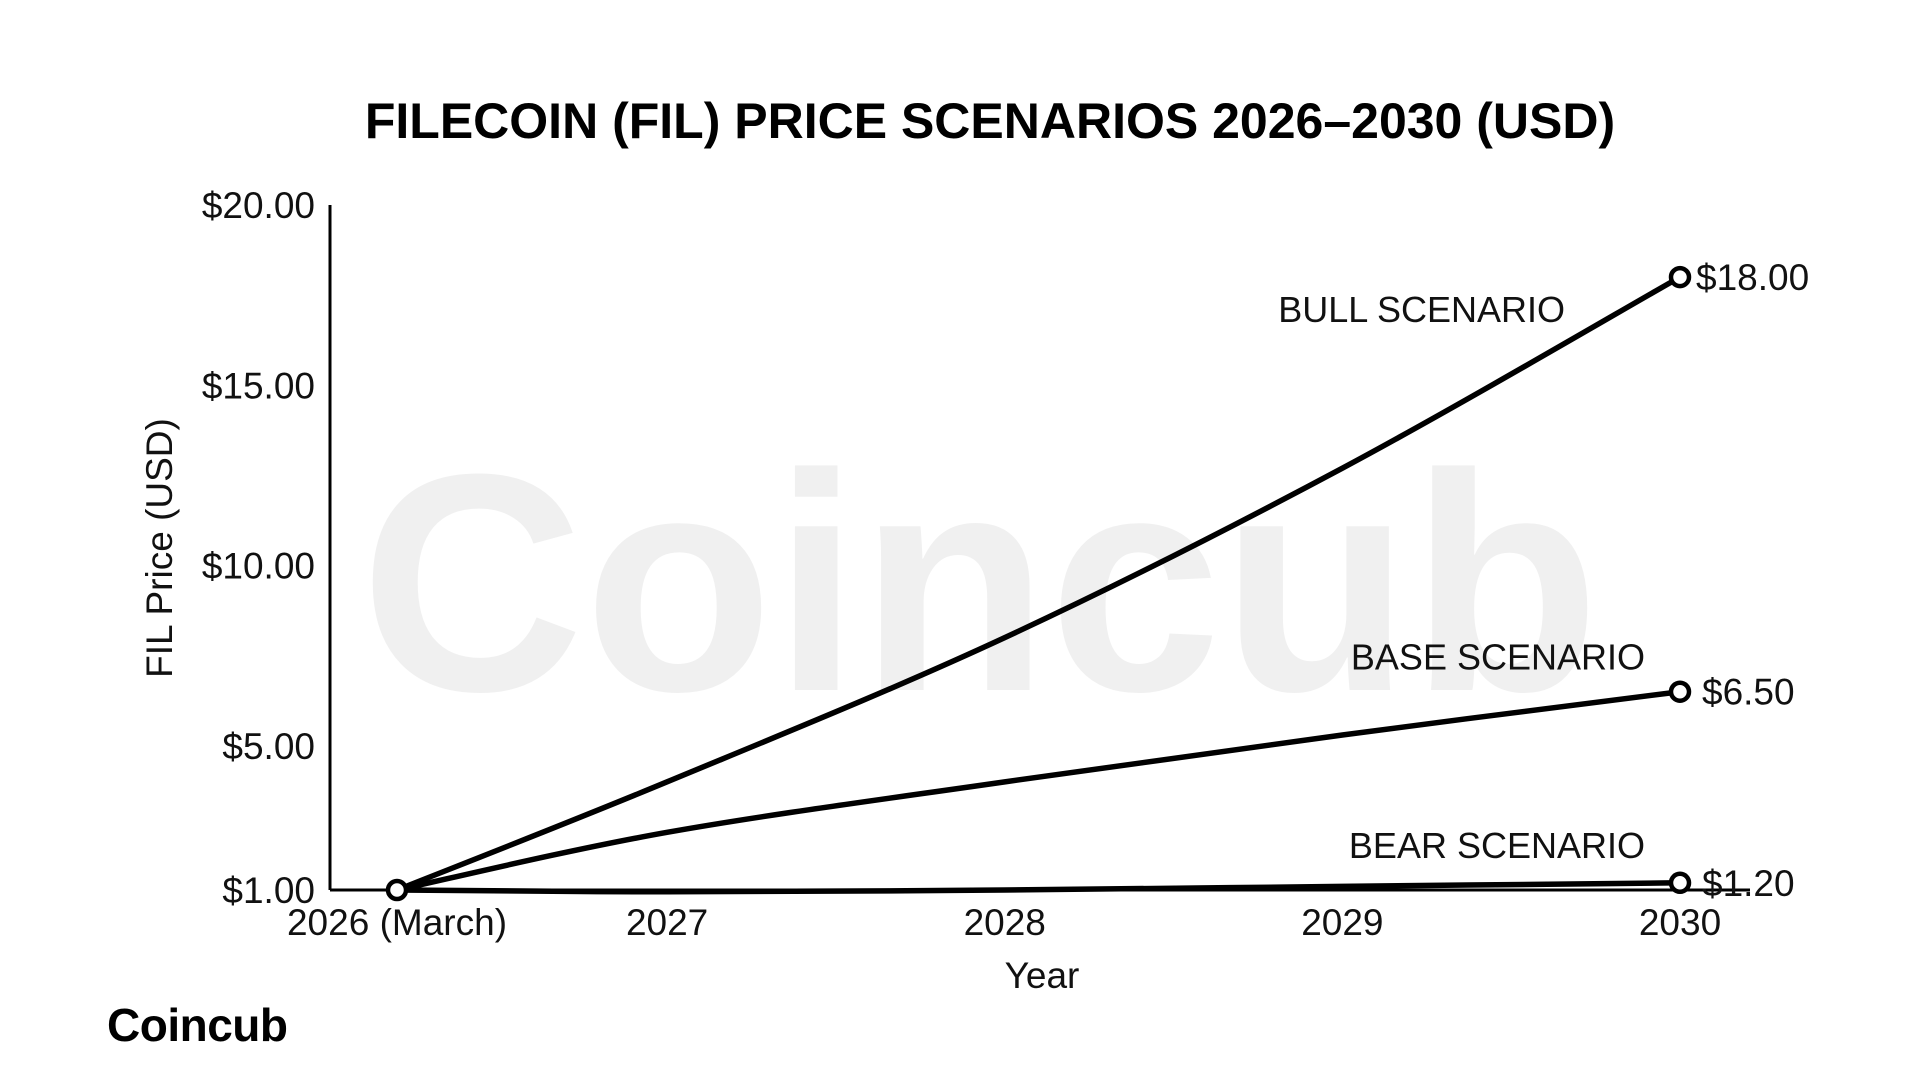 This screenshot has height=1080, width=1920. I want to click on end-value-label-base: $6.50, so click(1748, 692).